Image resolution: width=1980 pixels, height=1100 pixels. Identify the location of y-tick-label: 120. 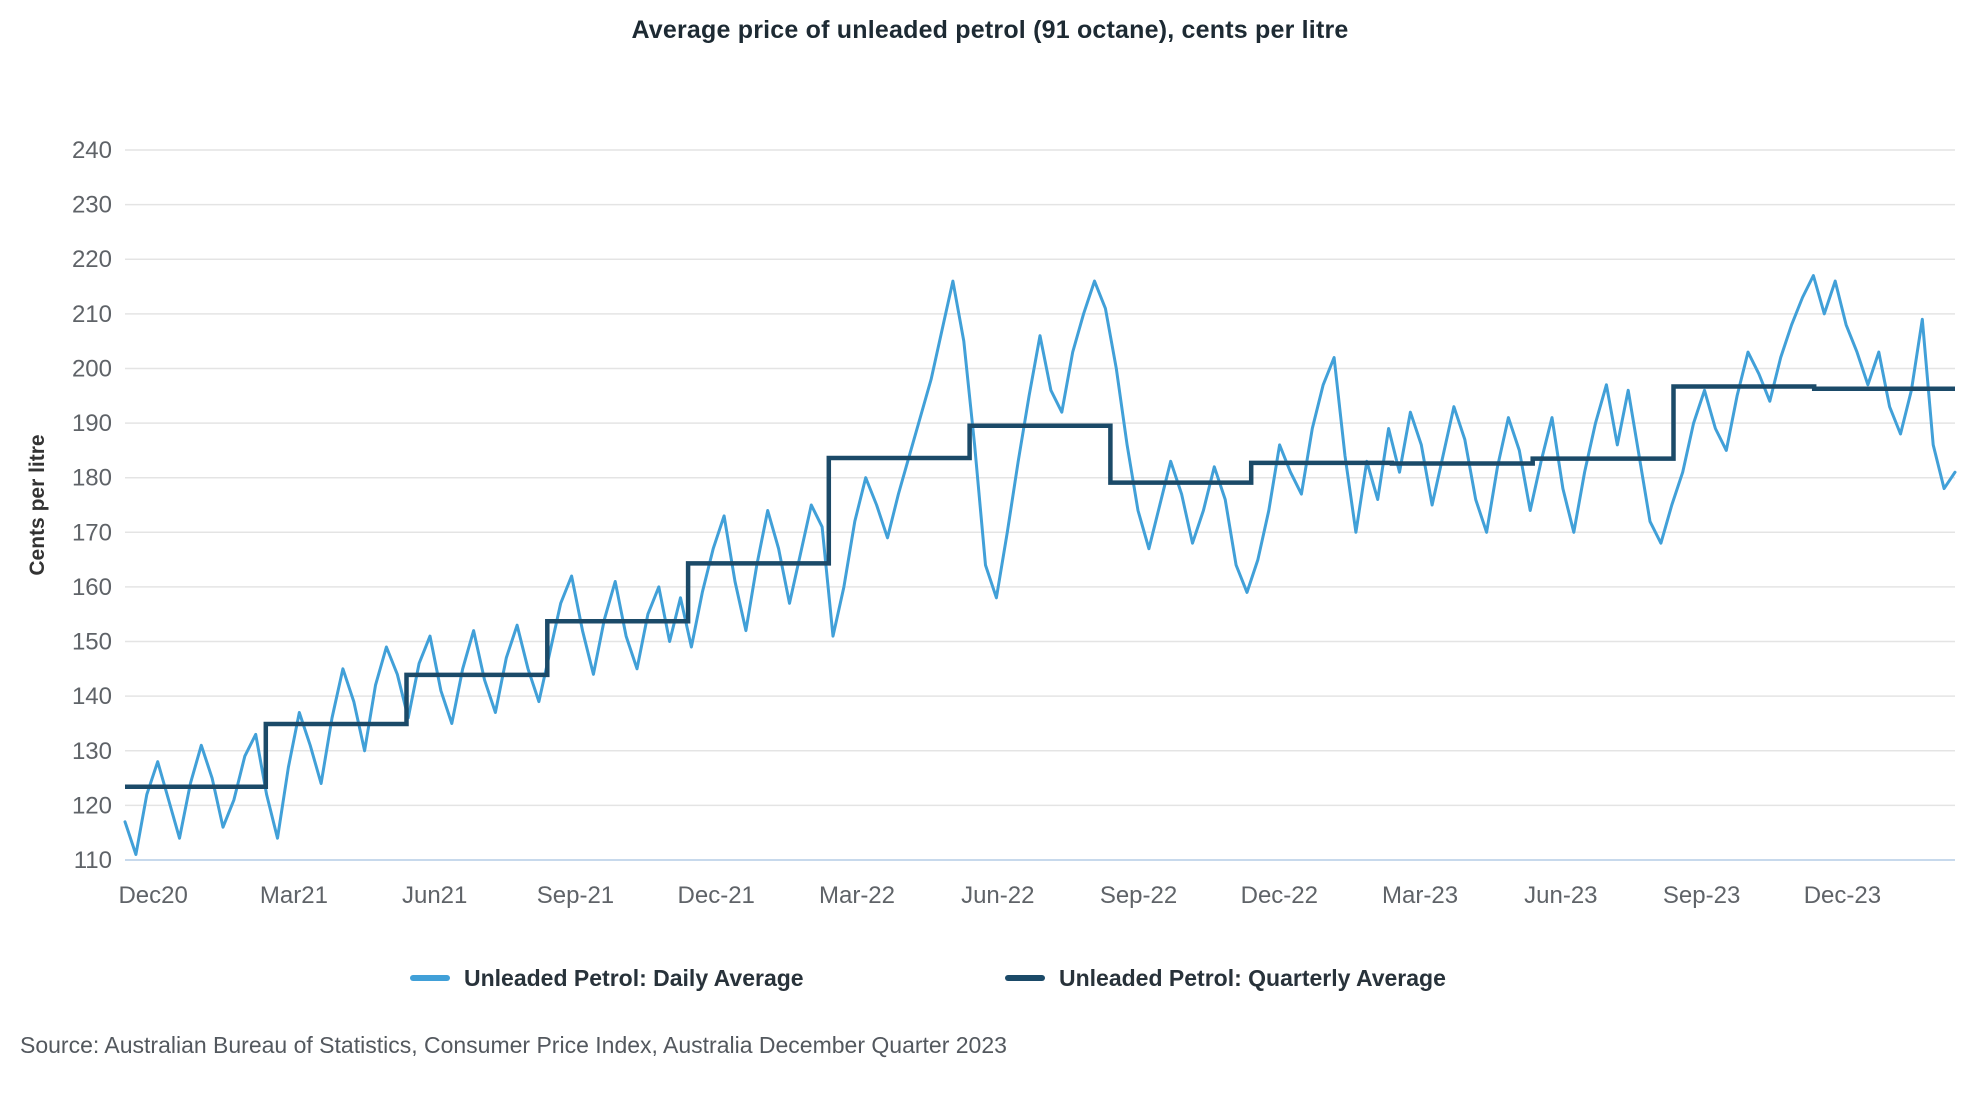
(92, 805).